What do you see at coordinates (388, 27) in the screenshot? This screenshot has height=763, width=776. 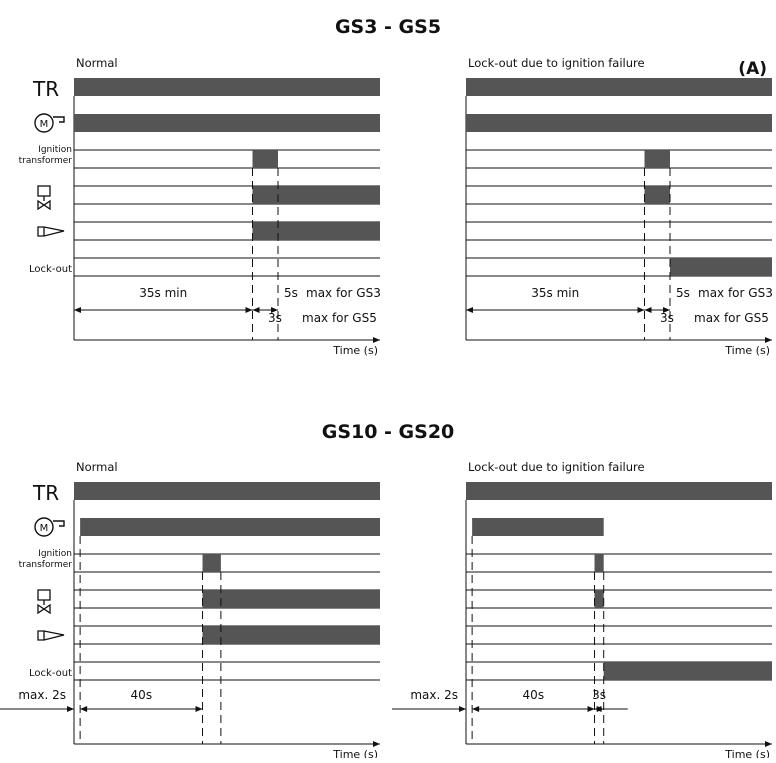 I see `section-title-gs3-gs5: GS3 - GS5` at bounding box center [388, 27].